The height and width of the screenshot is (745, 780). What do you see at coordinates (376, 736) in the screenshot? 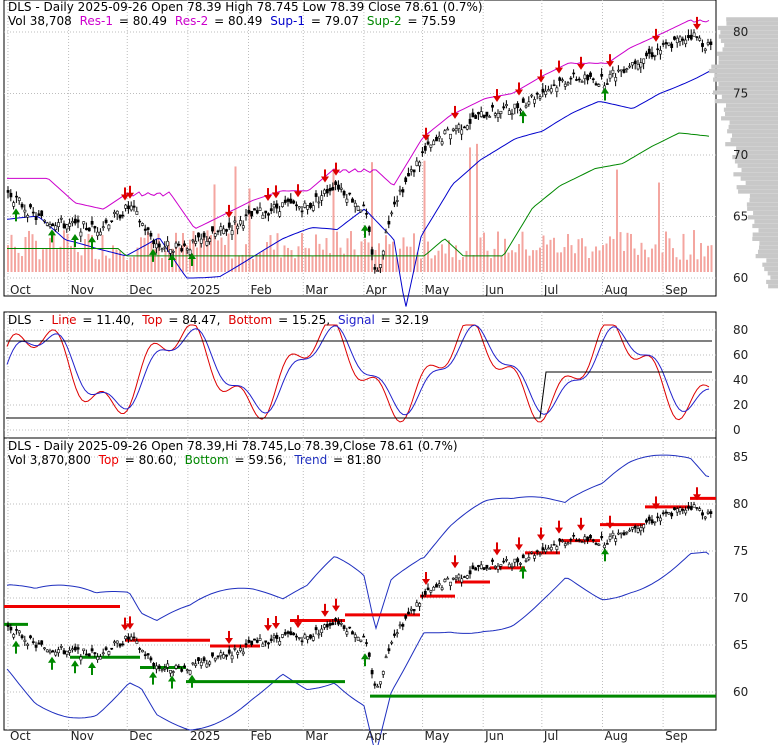
I see `x-axis-label: Apr` at bounding box center [376, 736].